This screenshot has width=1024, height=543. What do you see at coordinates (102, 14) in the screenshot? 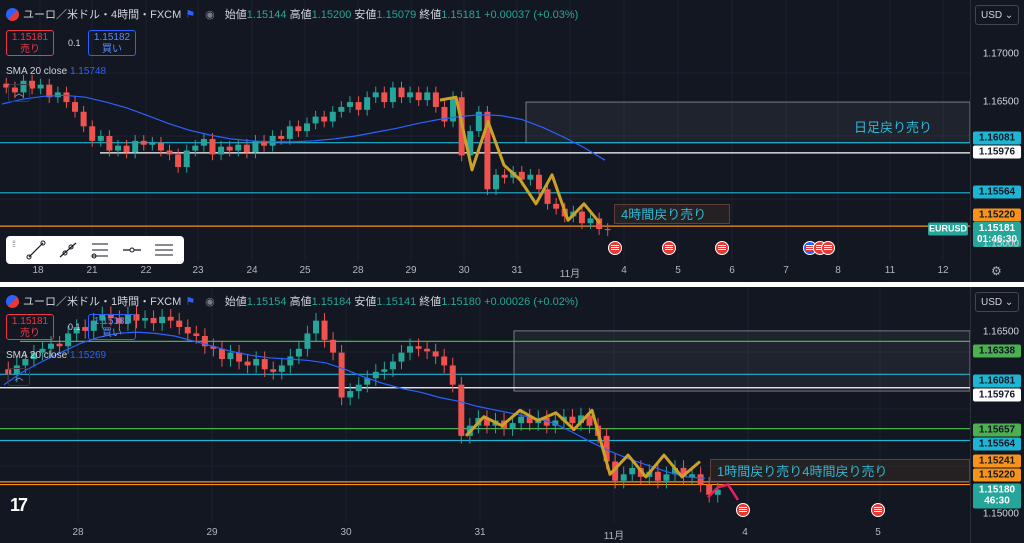
I see `chart-title: ユーロ／米ドル・4時間・FXCM` at bounding box center [102, 14].